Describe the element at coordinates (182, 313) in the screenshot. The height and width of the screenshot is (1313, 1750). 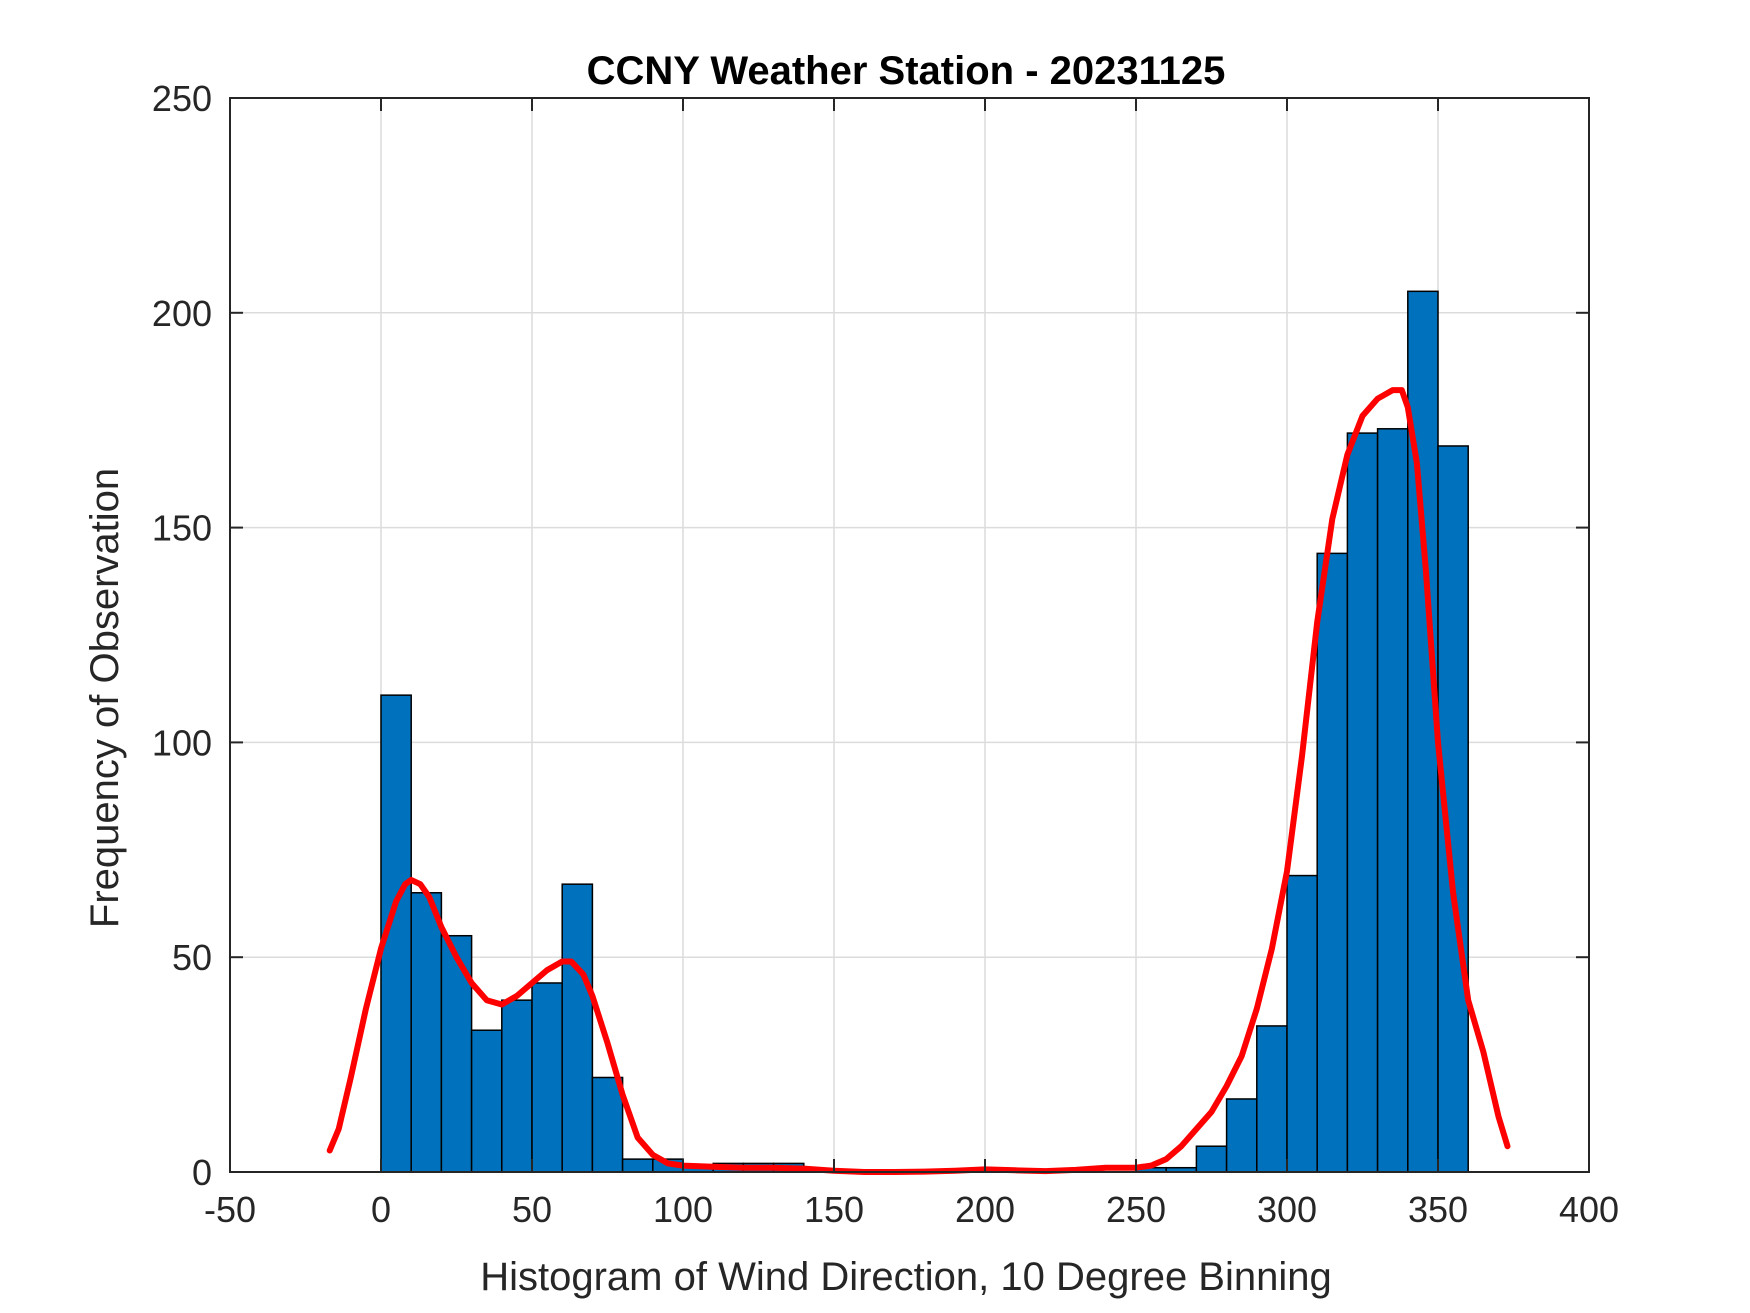
I see `y-tick-label: 200` at that location.